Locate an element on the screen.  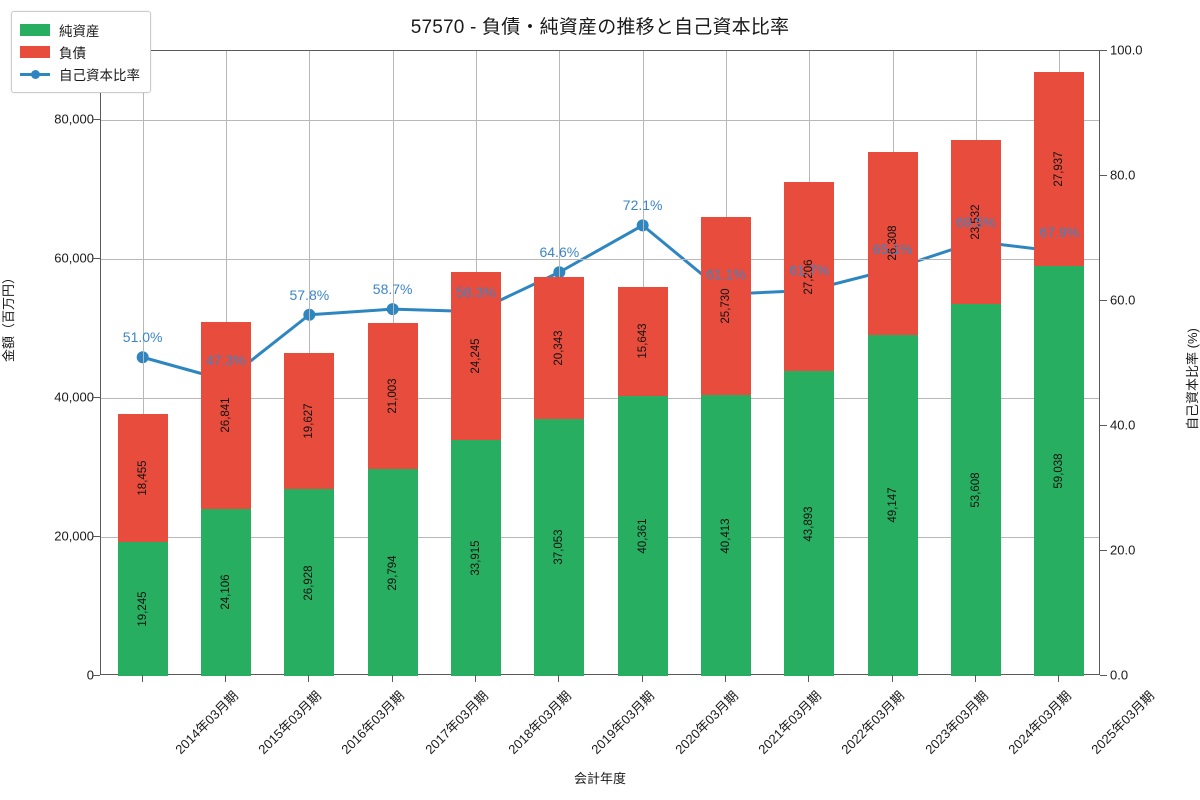
legend-label-equity-ratio: 自己資本比率 is located at coordinates (99, 75).